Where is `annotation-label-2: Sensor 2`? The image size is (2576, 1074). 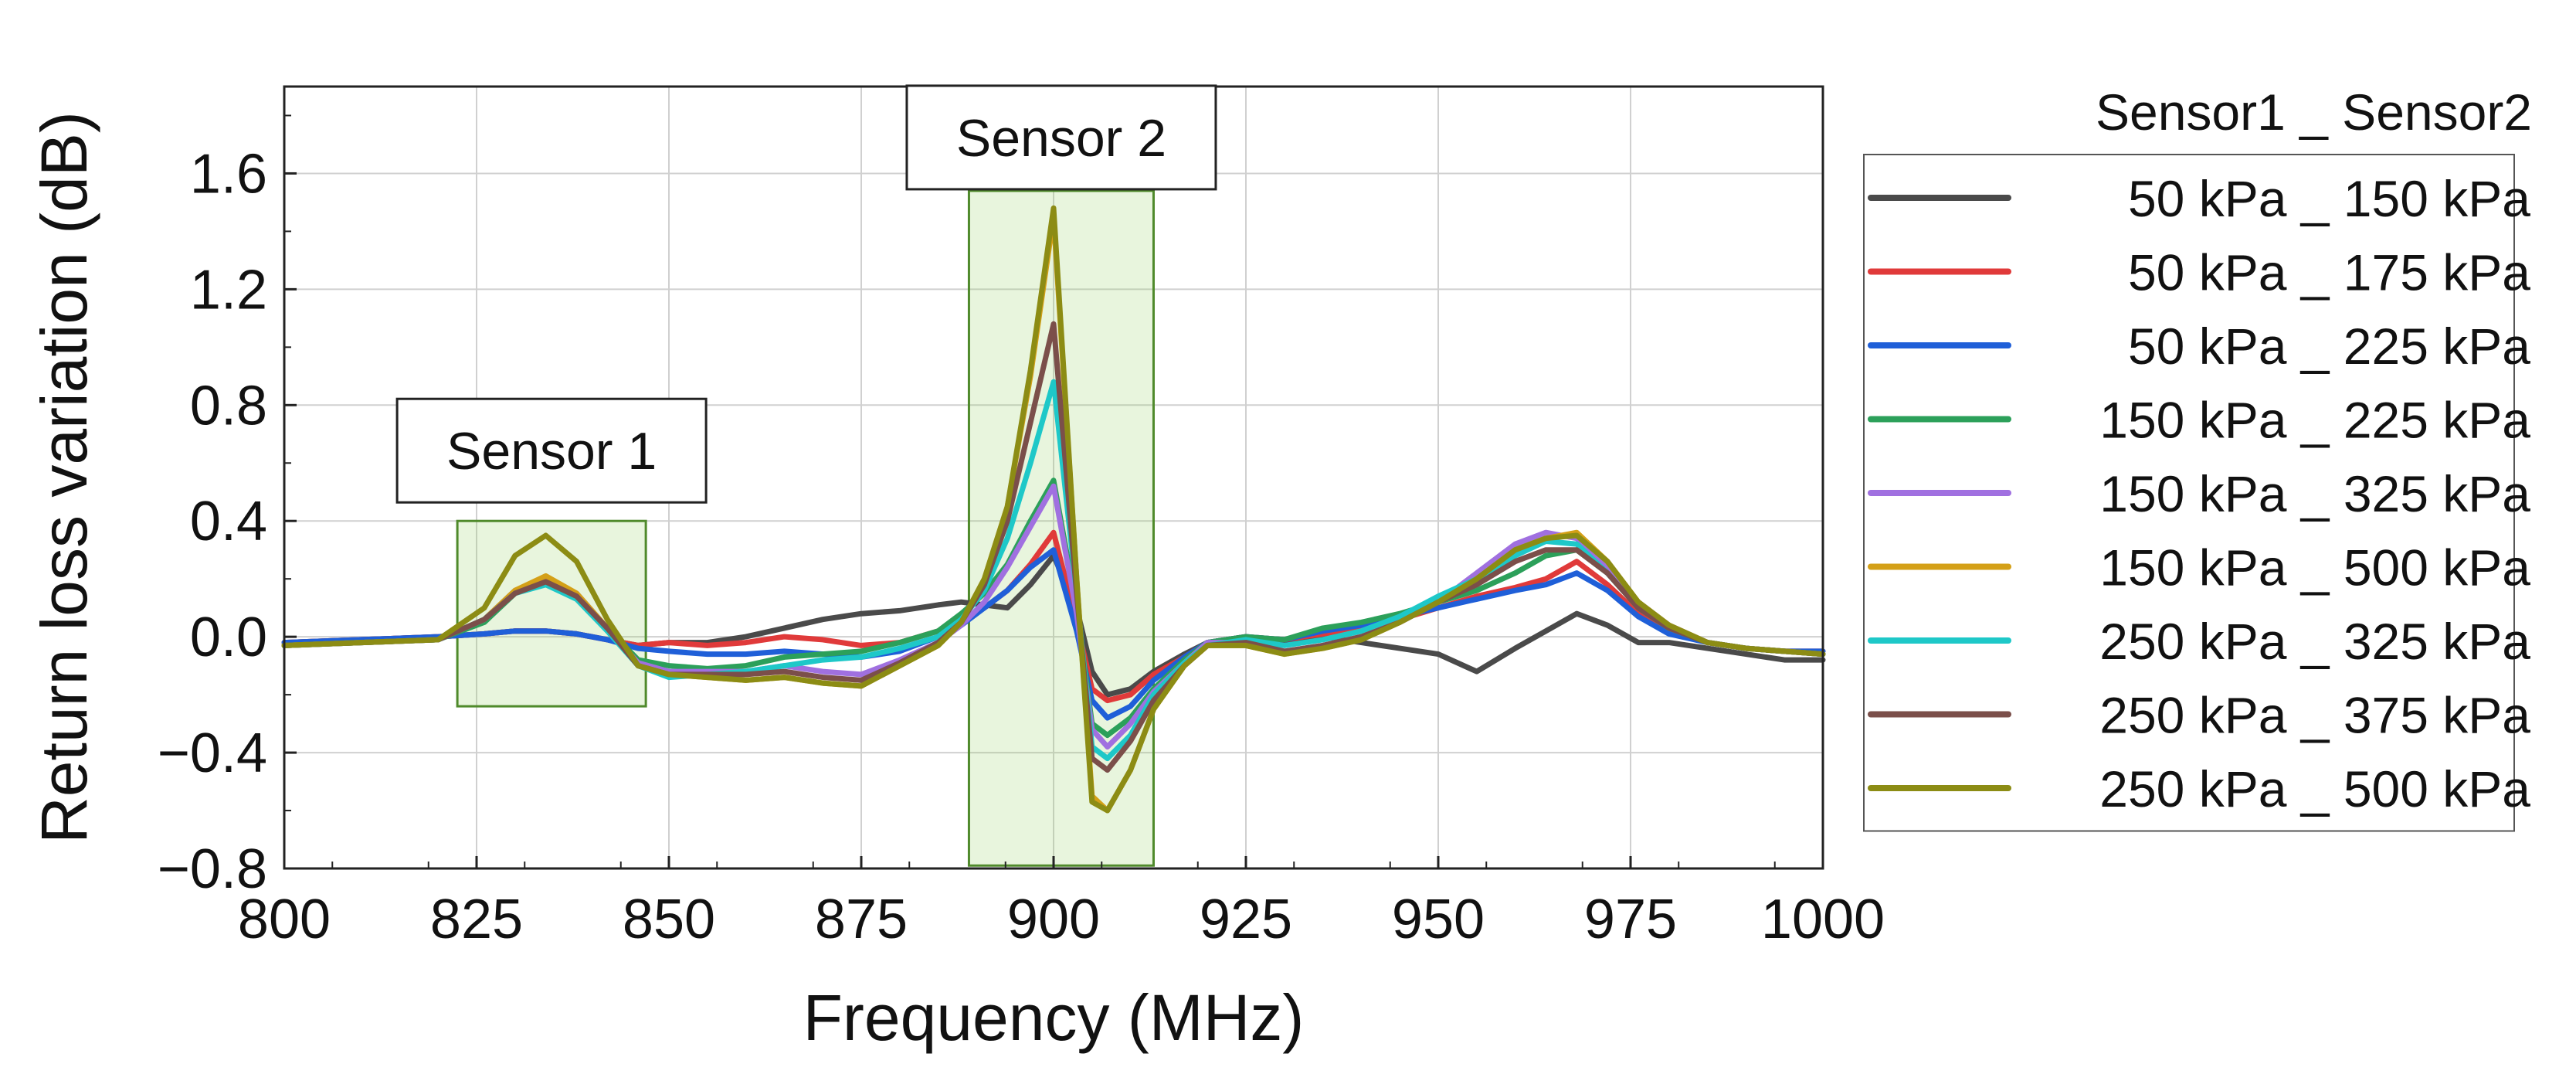 annotation-label-2: Sensor 2 is located at coordinates (1061, 138).